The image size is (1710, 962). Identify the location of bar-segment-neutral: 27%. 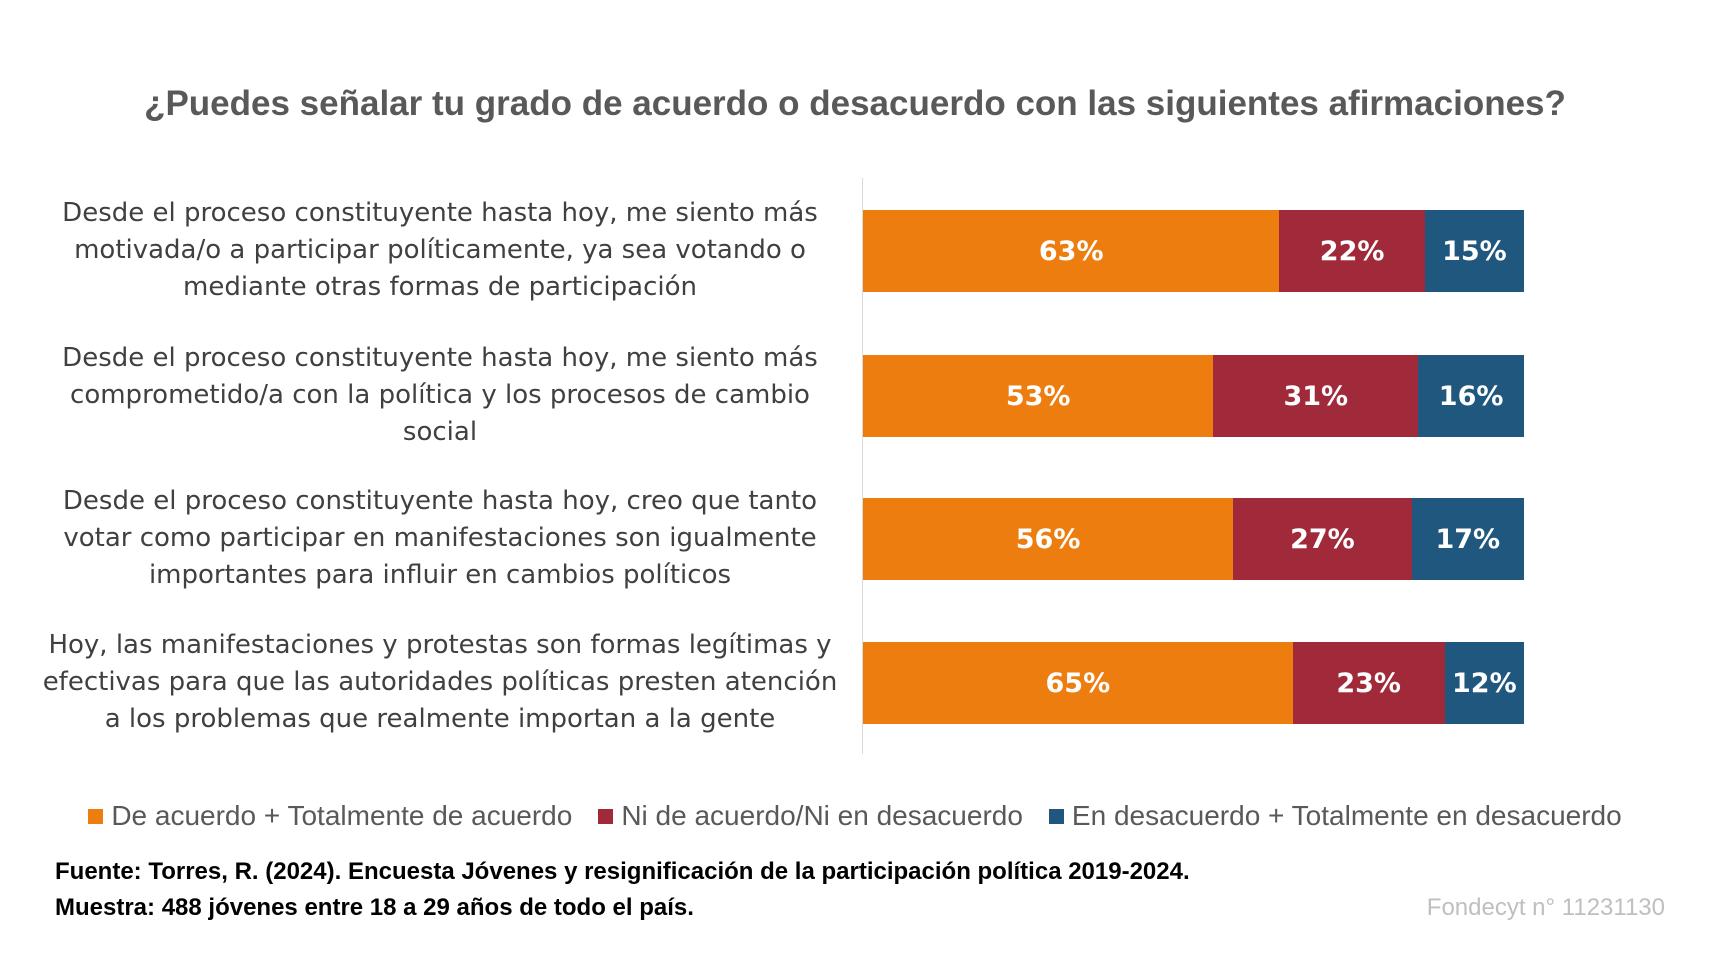
(1322, 539).